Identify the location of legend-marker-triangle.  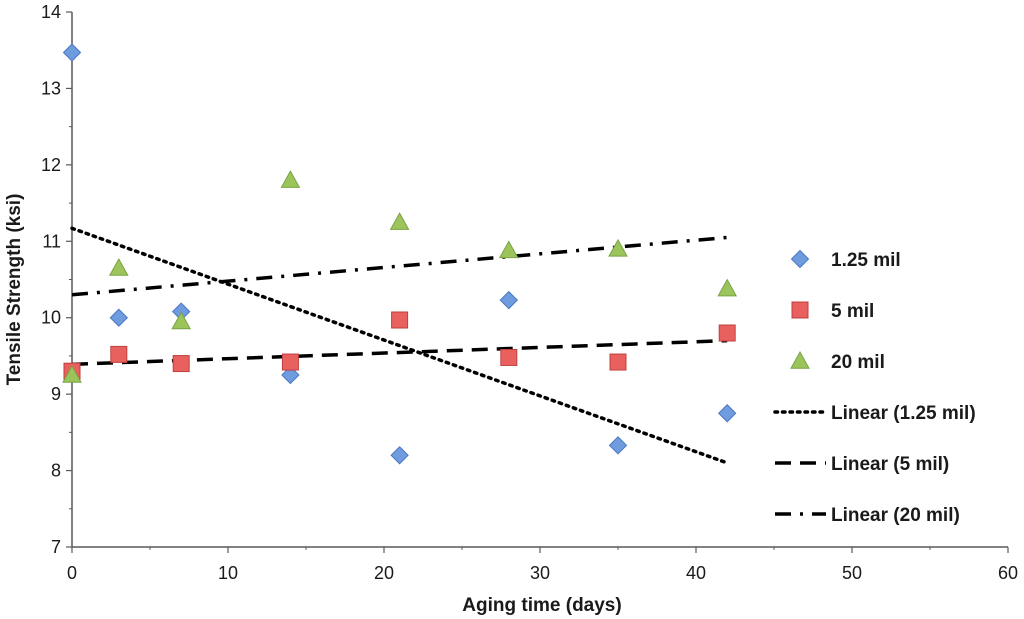
(800, 359).